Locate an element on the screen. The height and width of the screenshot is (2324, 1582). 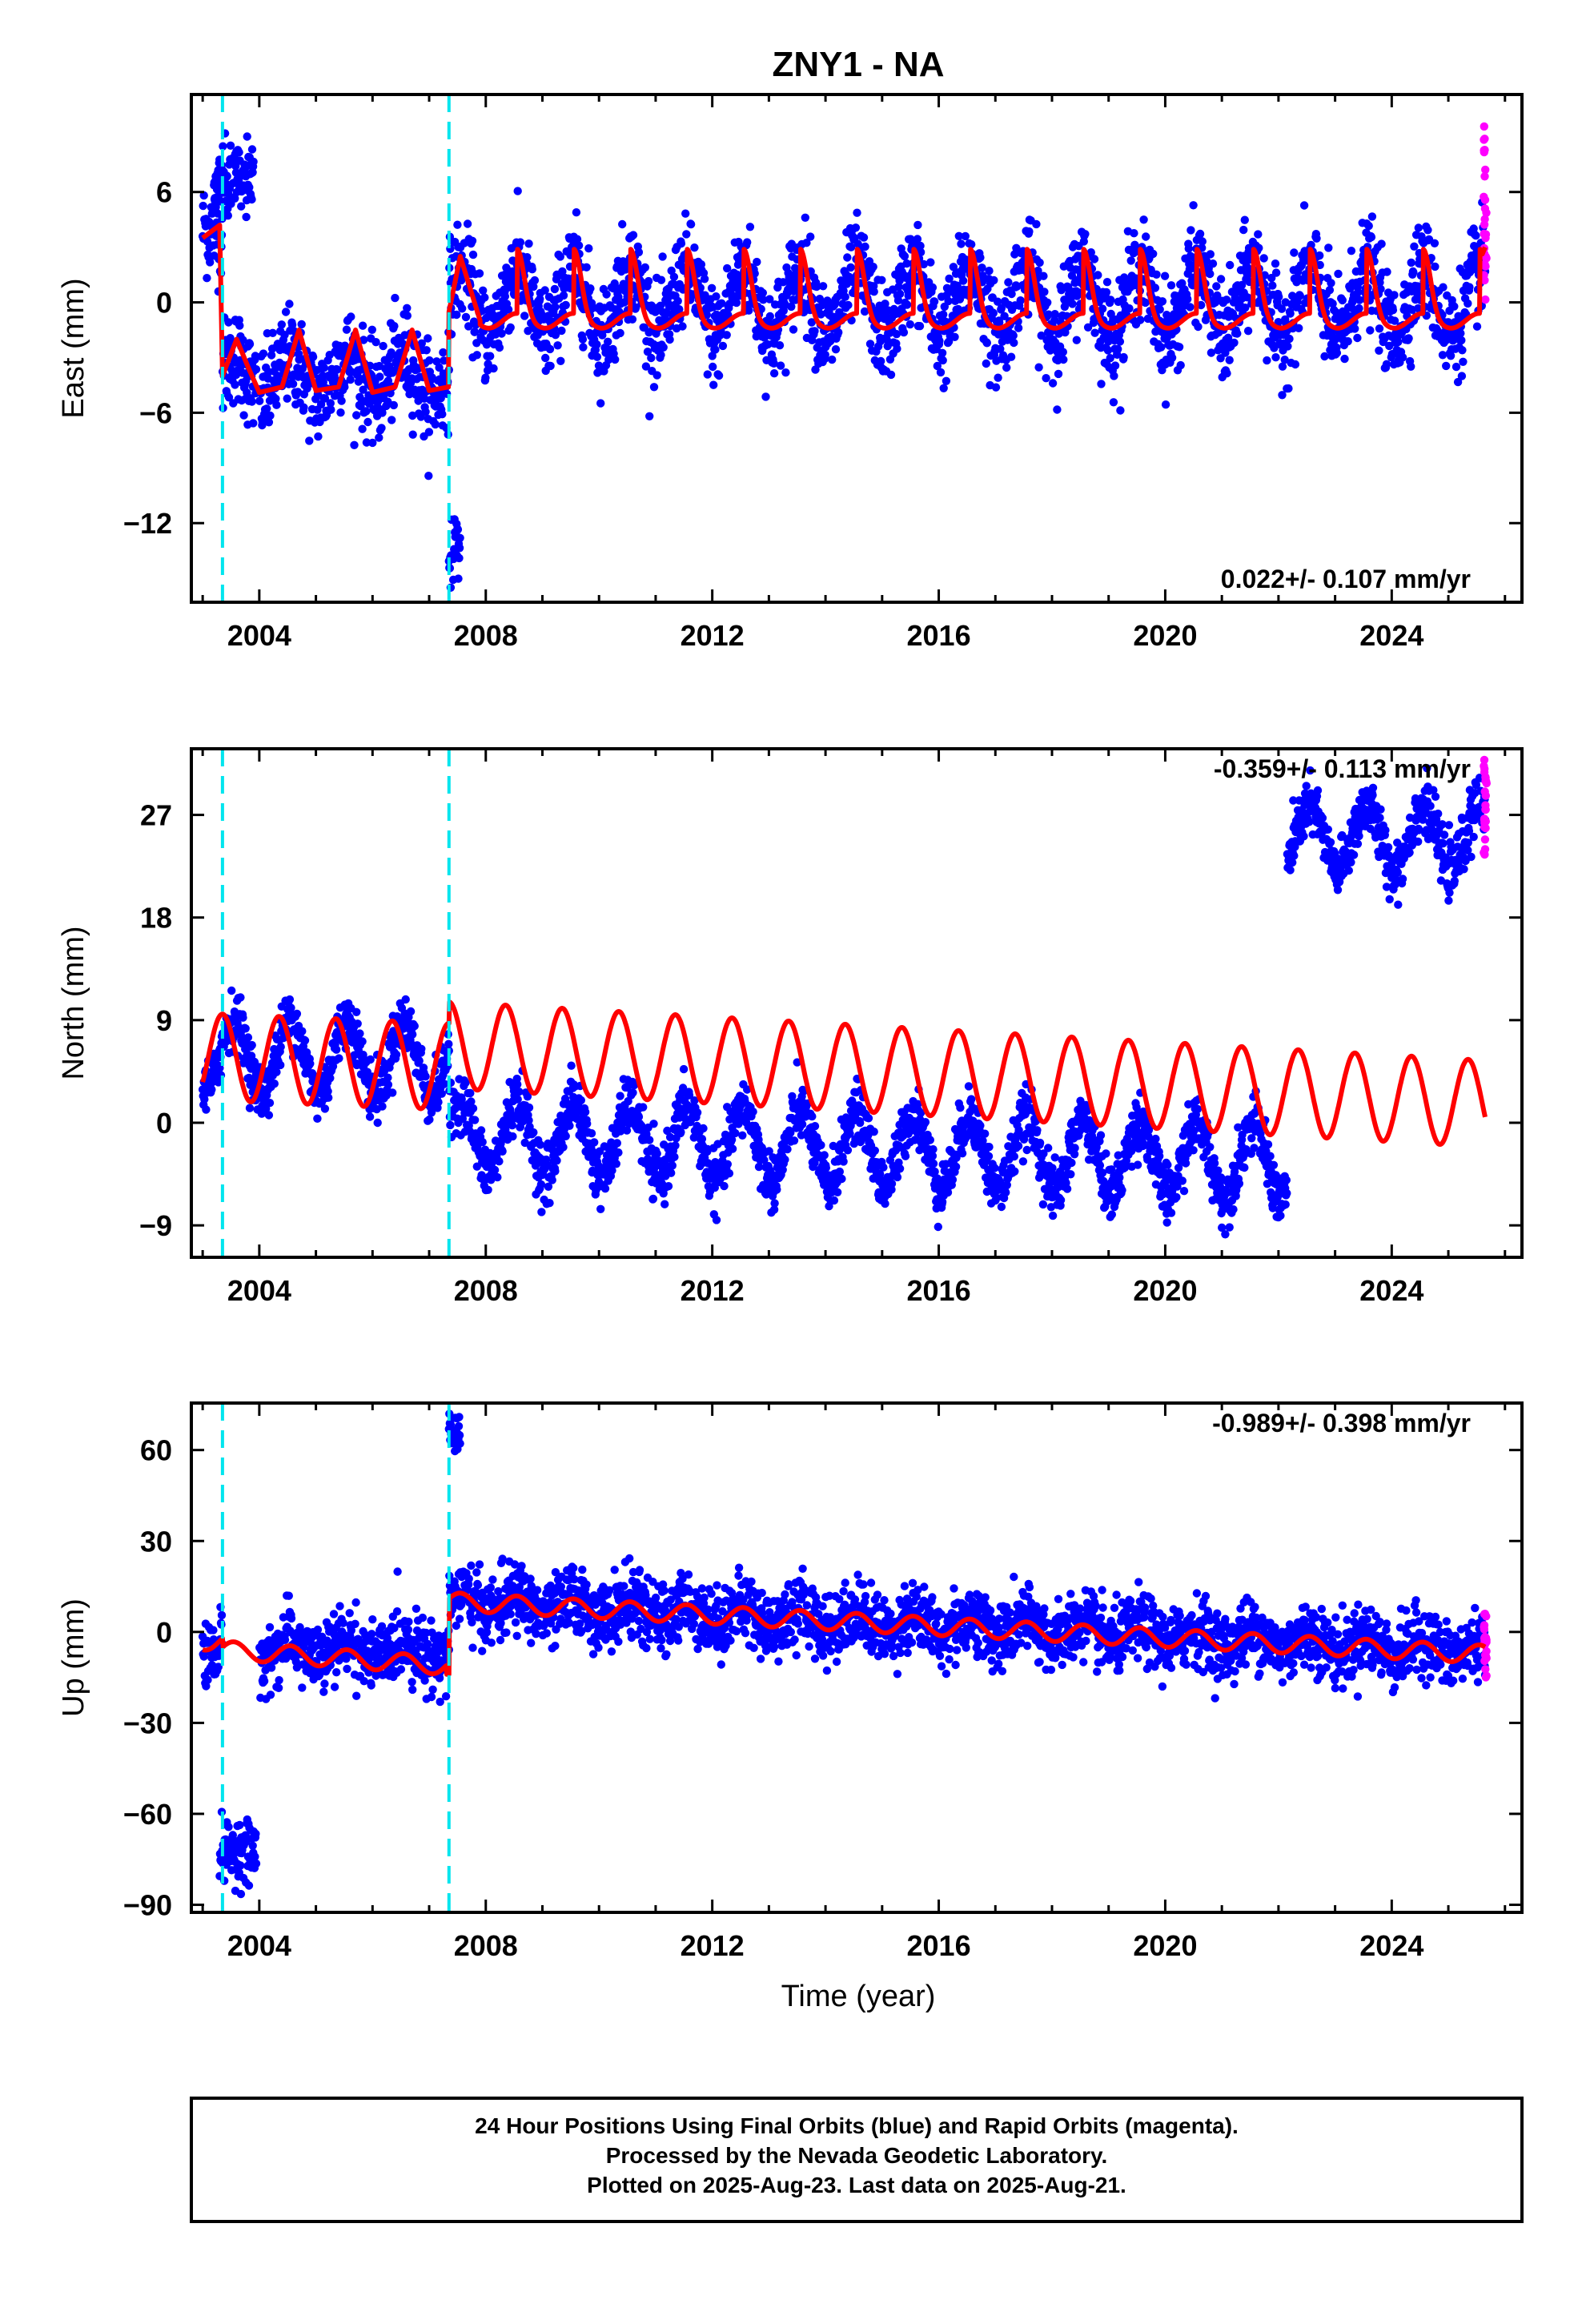
y-tick-label: 0 is located at coordinates (164, 303).